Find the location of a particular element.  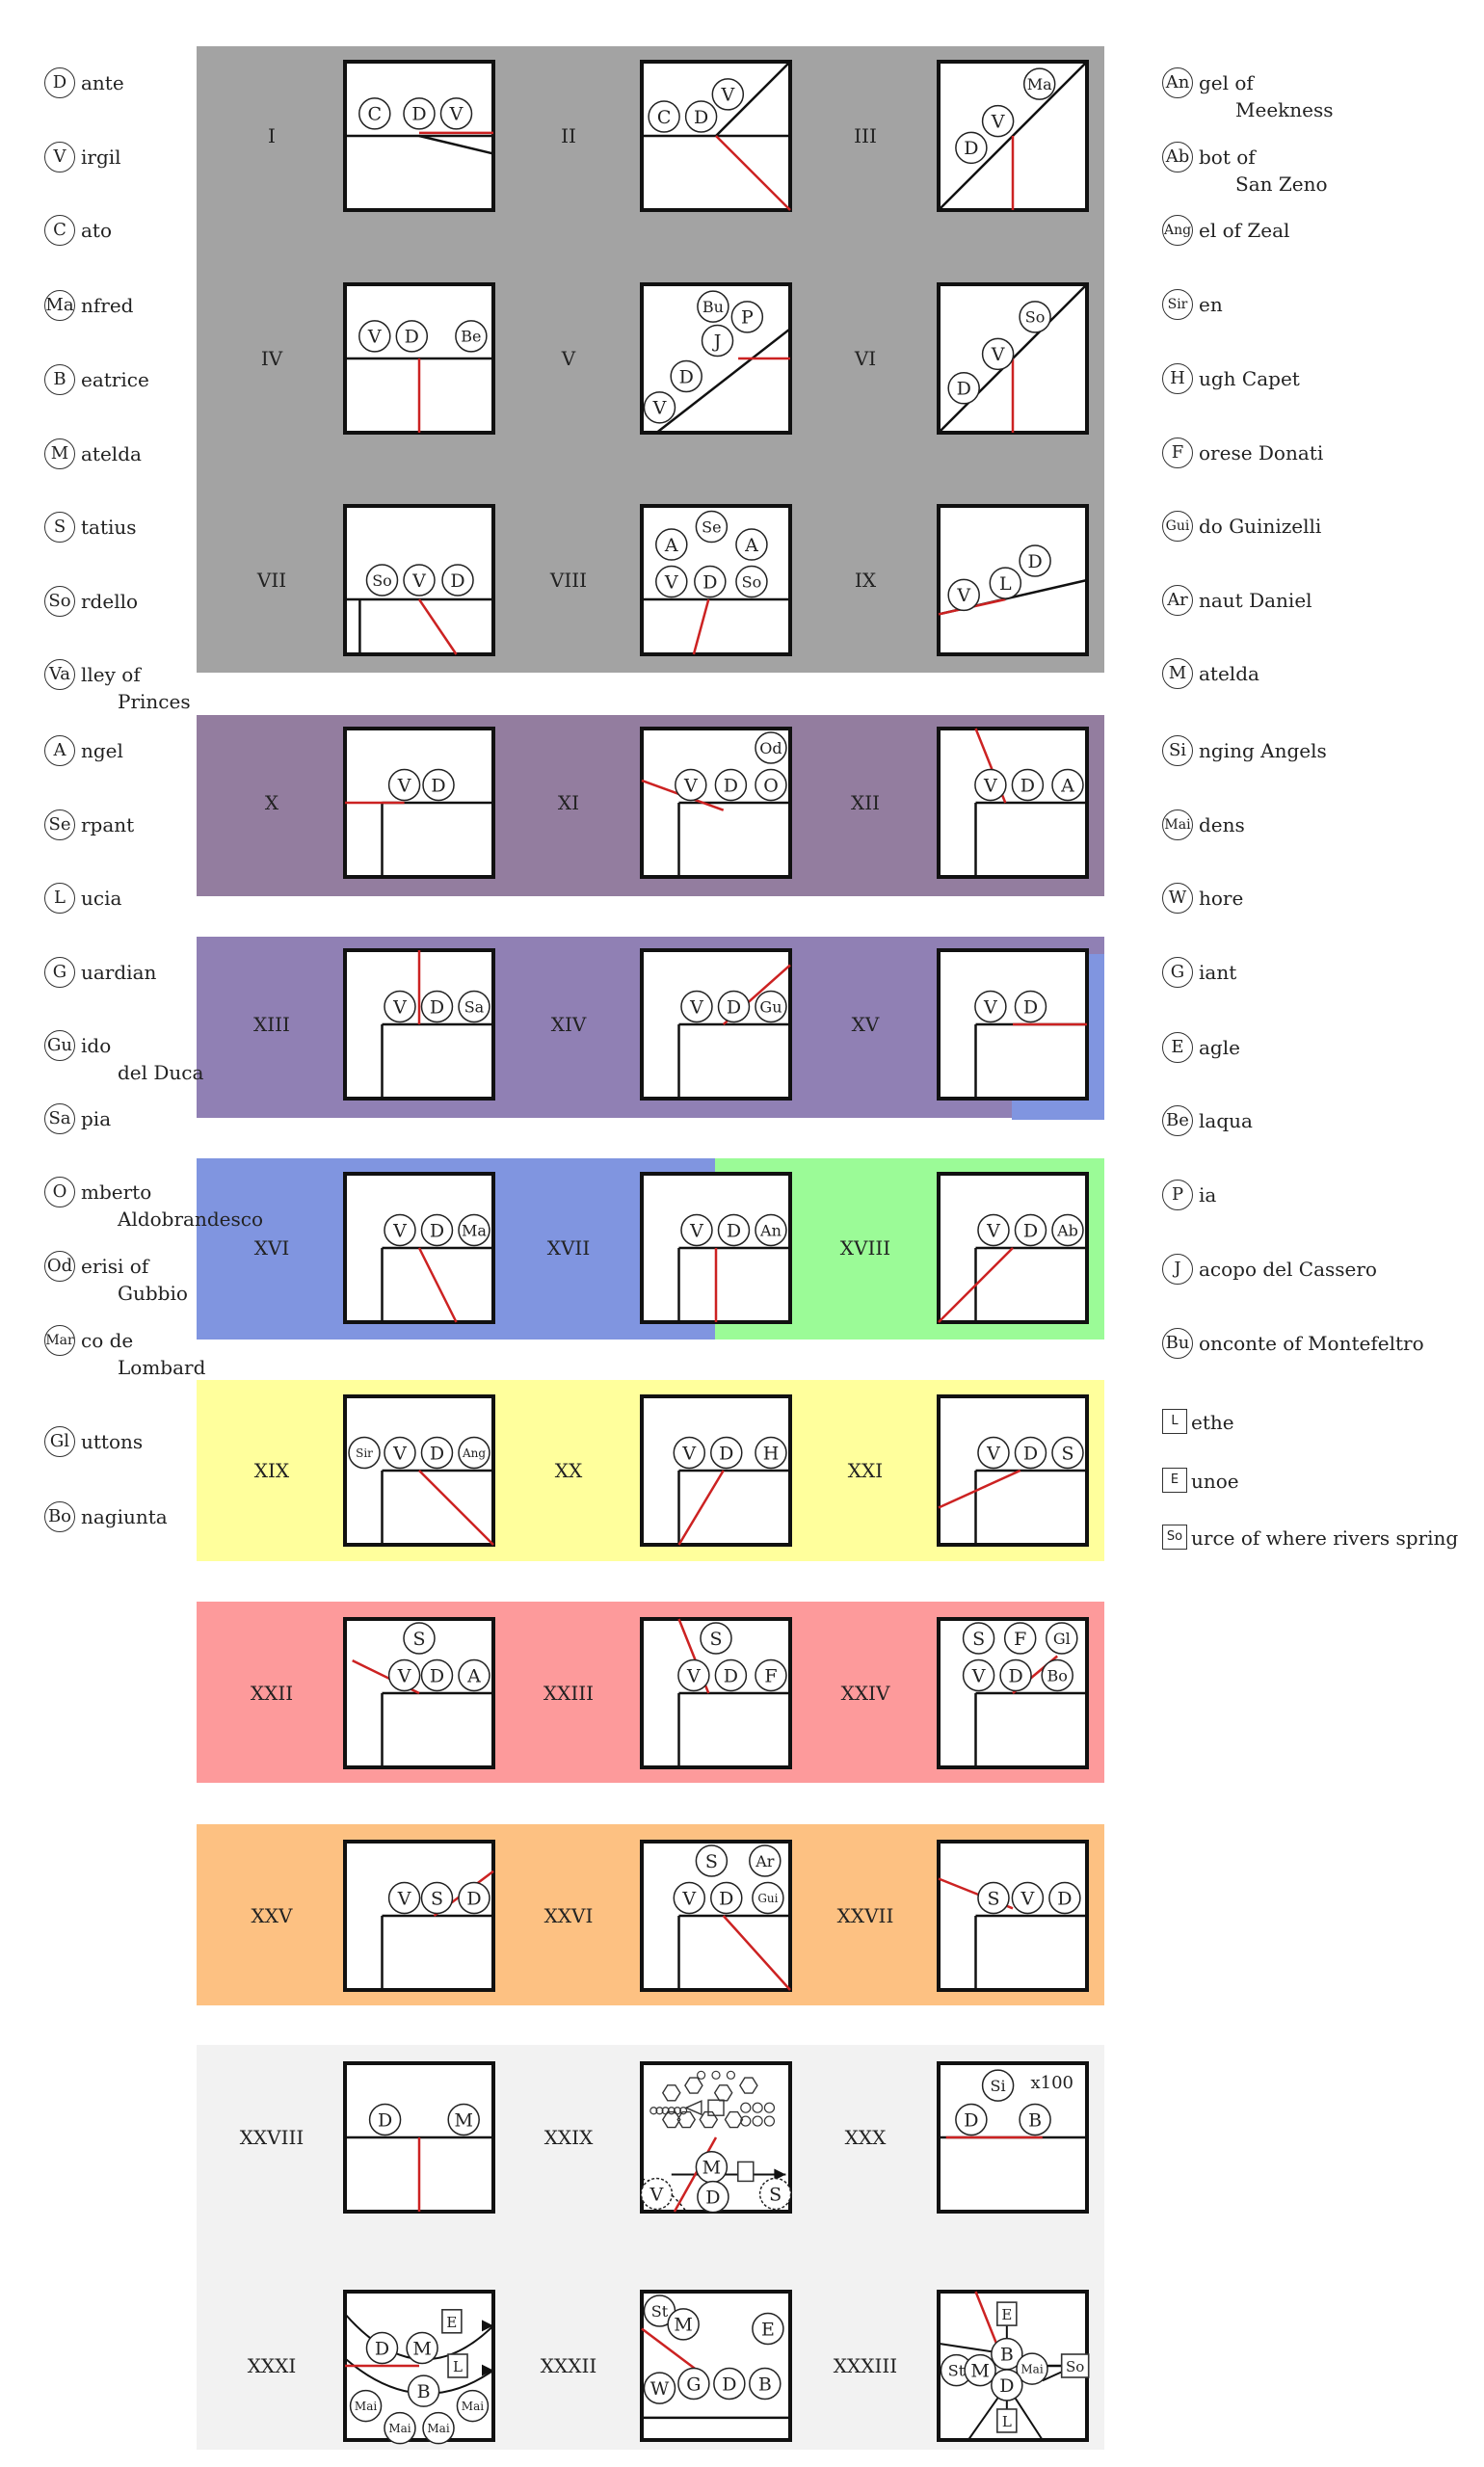

figure-label: Ma is located at coordinates (1039, 84).